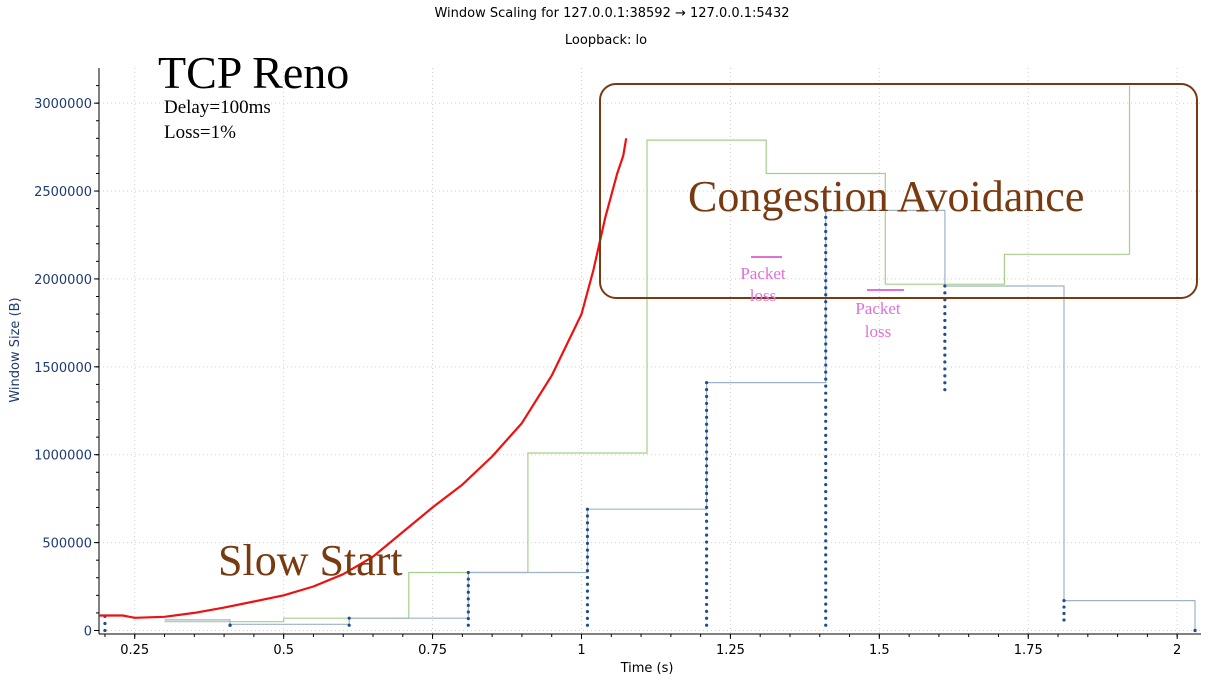  What do you see at coordinates (15, 349) in the screenshot?
I see `y-axis-label: Window Size (B)` at bounding box center [15, 349].